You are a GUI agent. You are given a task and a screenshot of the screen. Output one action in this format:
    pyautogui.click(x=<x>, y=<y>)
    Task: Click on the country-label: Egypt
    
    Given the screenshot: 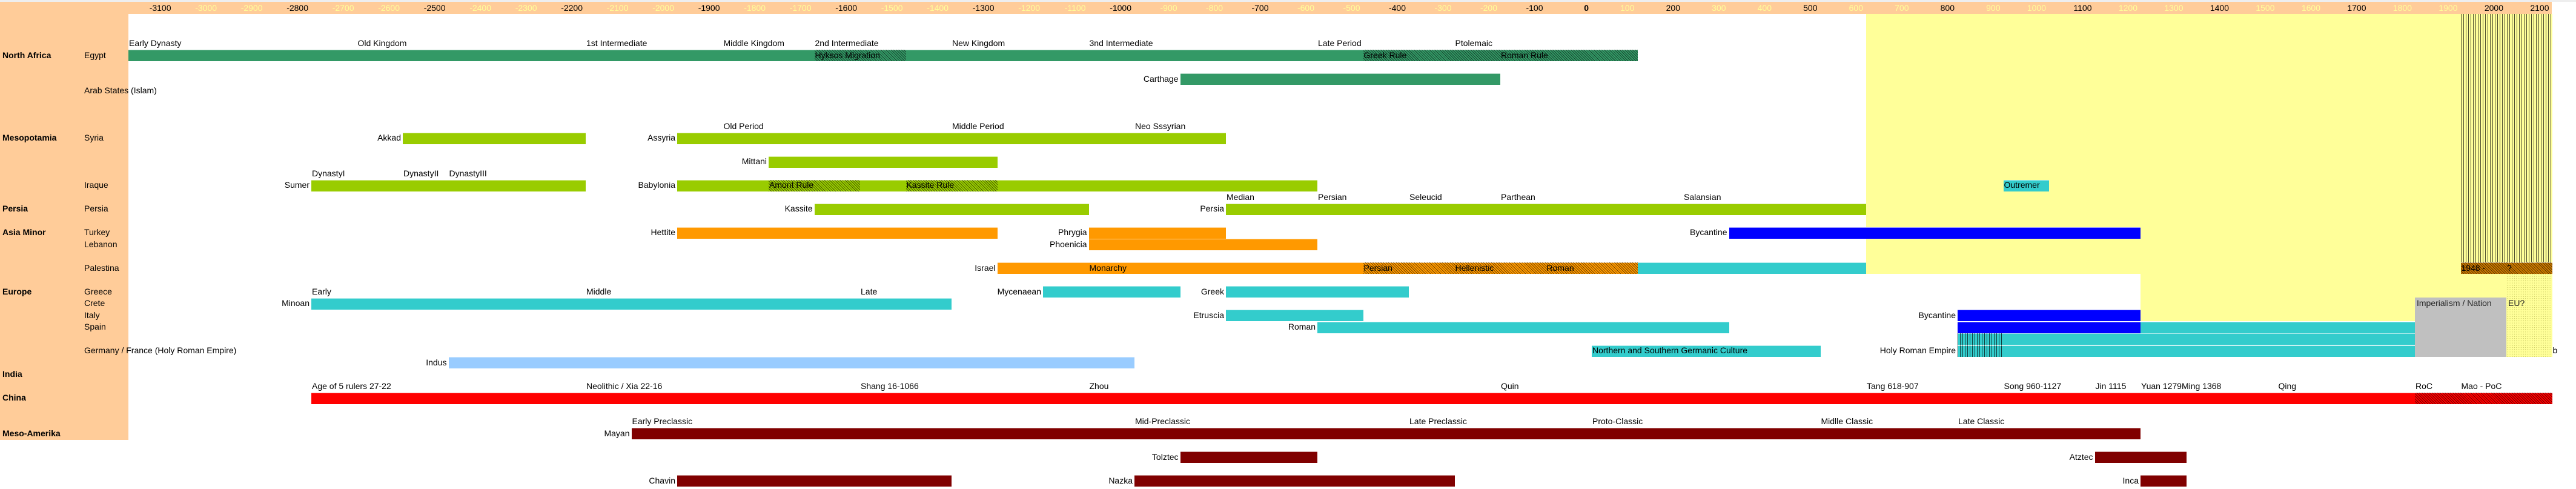 What is the action you would take?
    pyautogui.click(x=95, y=55)
    